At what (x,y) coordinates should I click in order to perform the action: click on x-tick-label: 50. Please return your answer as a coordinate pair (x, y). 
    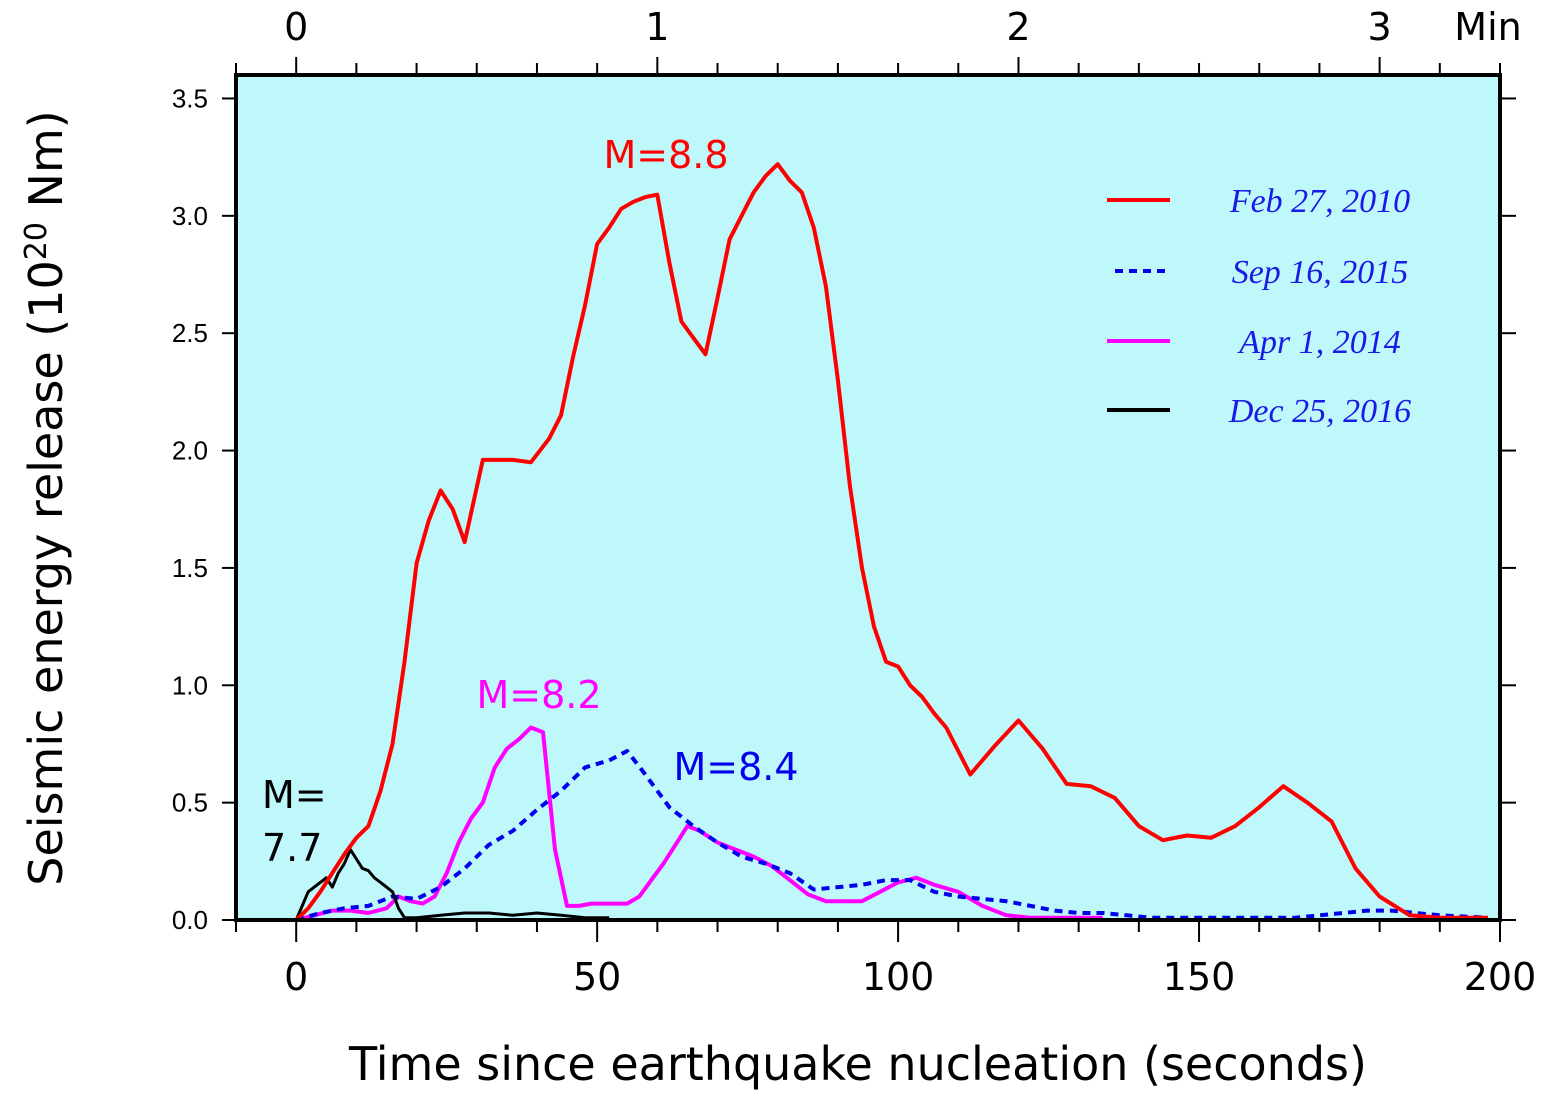
    Looking at the image, I should click on (597, 977).